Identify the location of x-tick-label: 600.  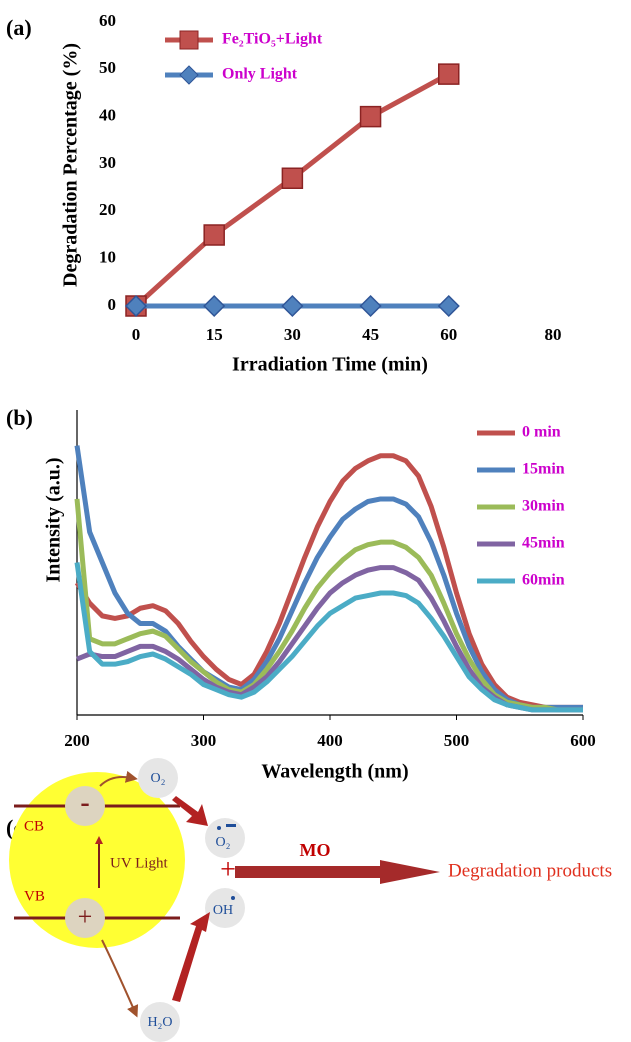
(583, 740).